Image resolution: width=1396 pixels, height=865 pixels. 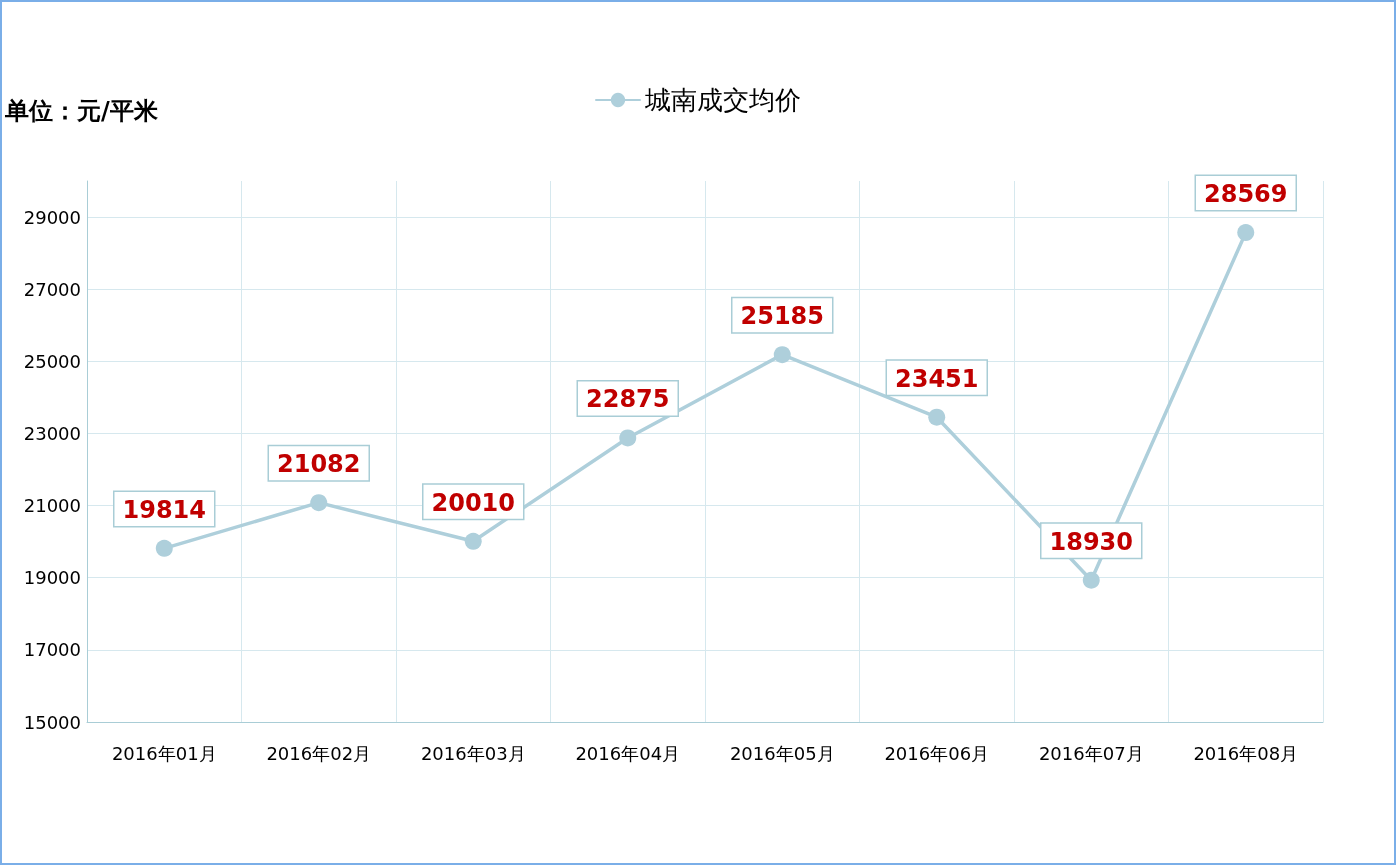 What do you see at coordinates (628, 399) in the screenshot?
I see `data-label: 22875` at bounding box center [628, 399].